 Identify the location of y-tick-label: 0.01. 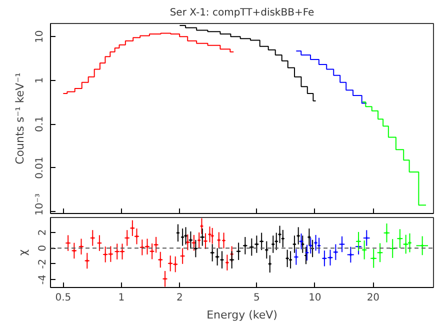
(40, 167).